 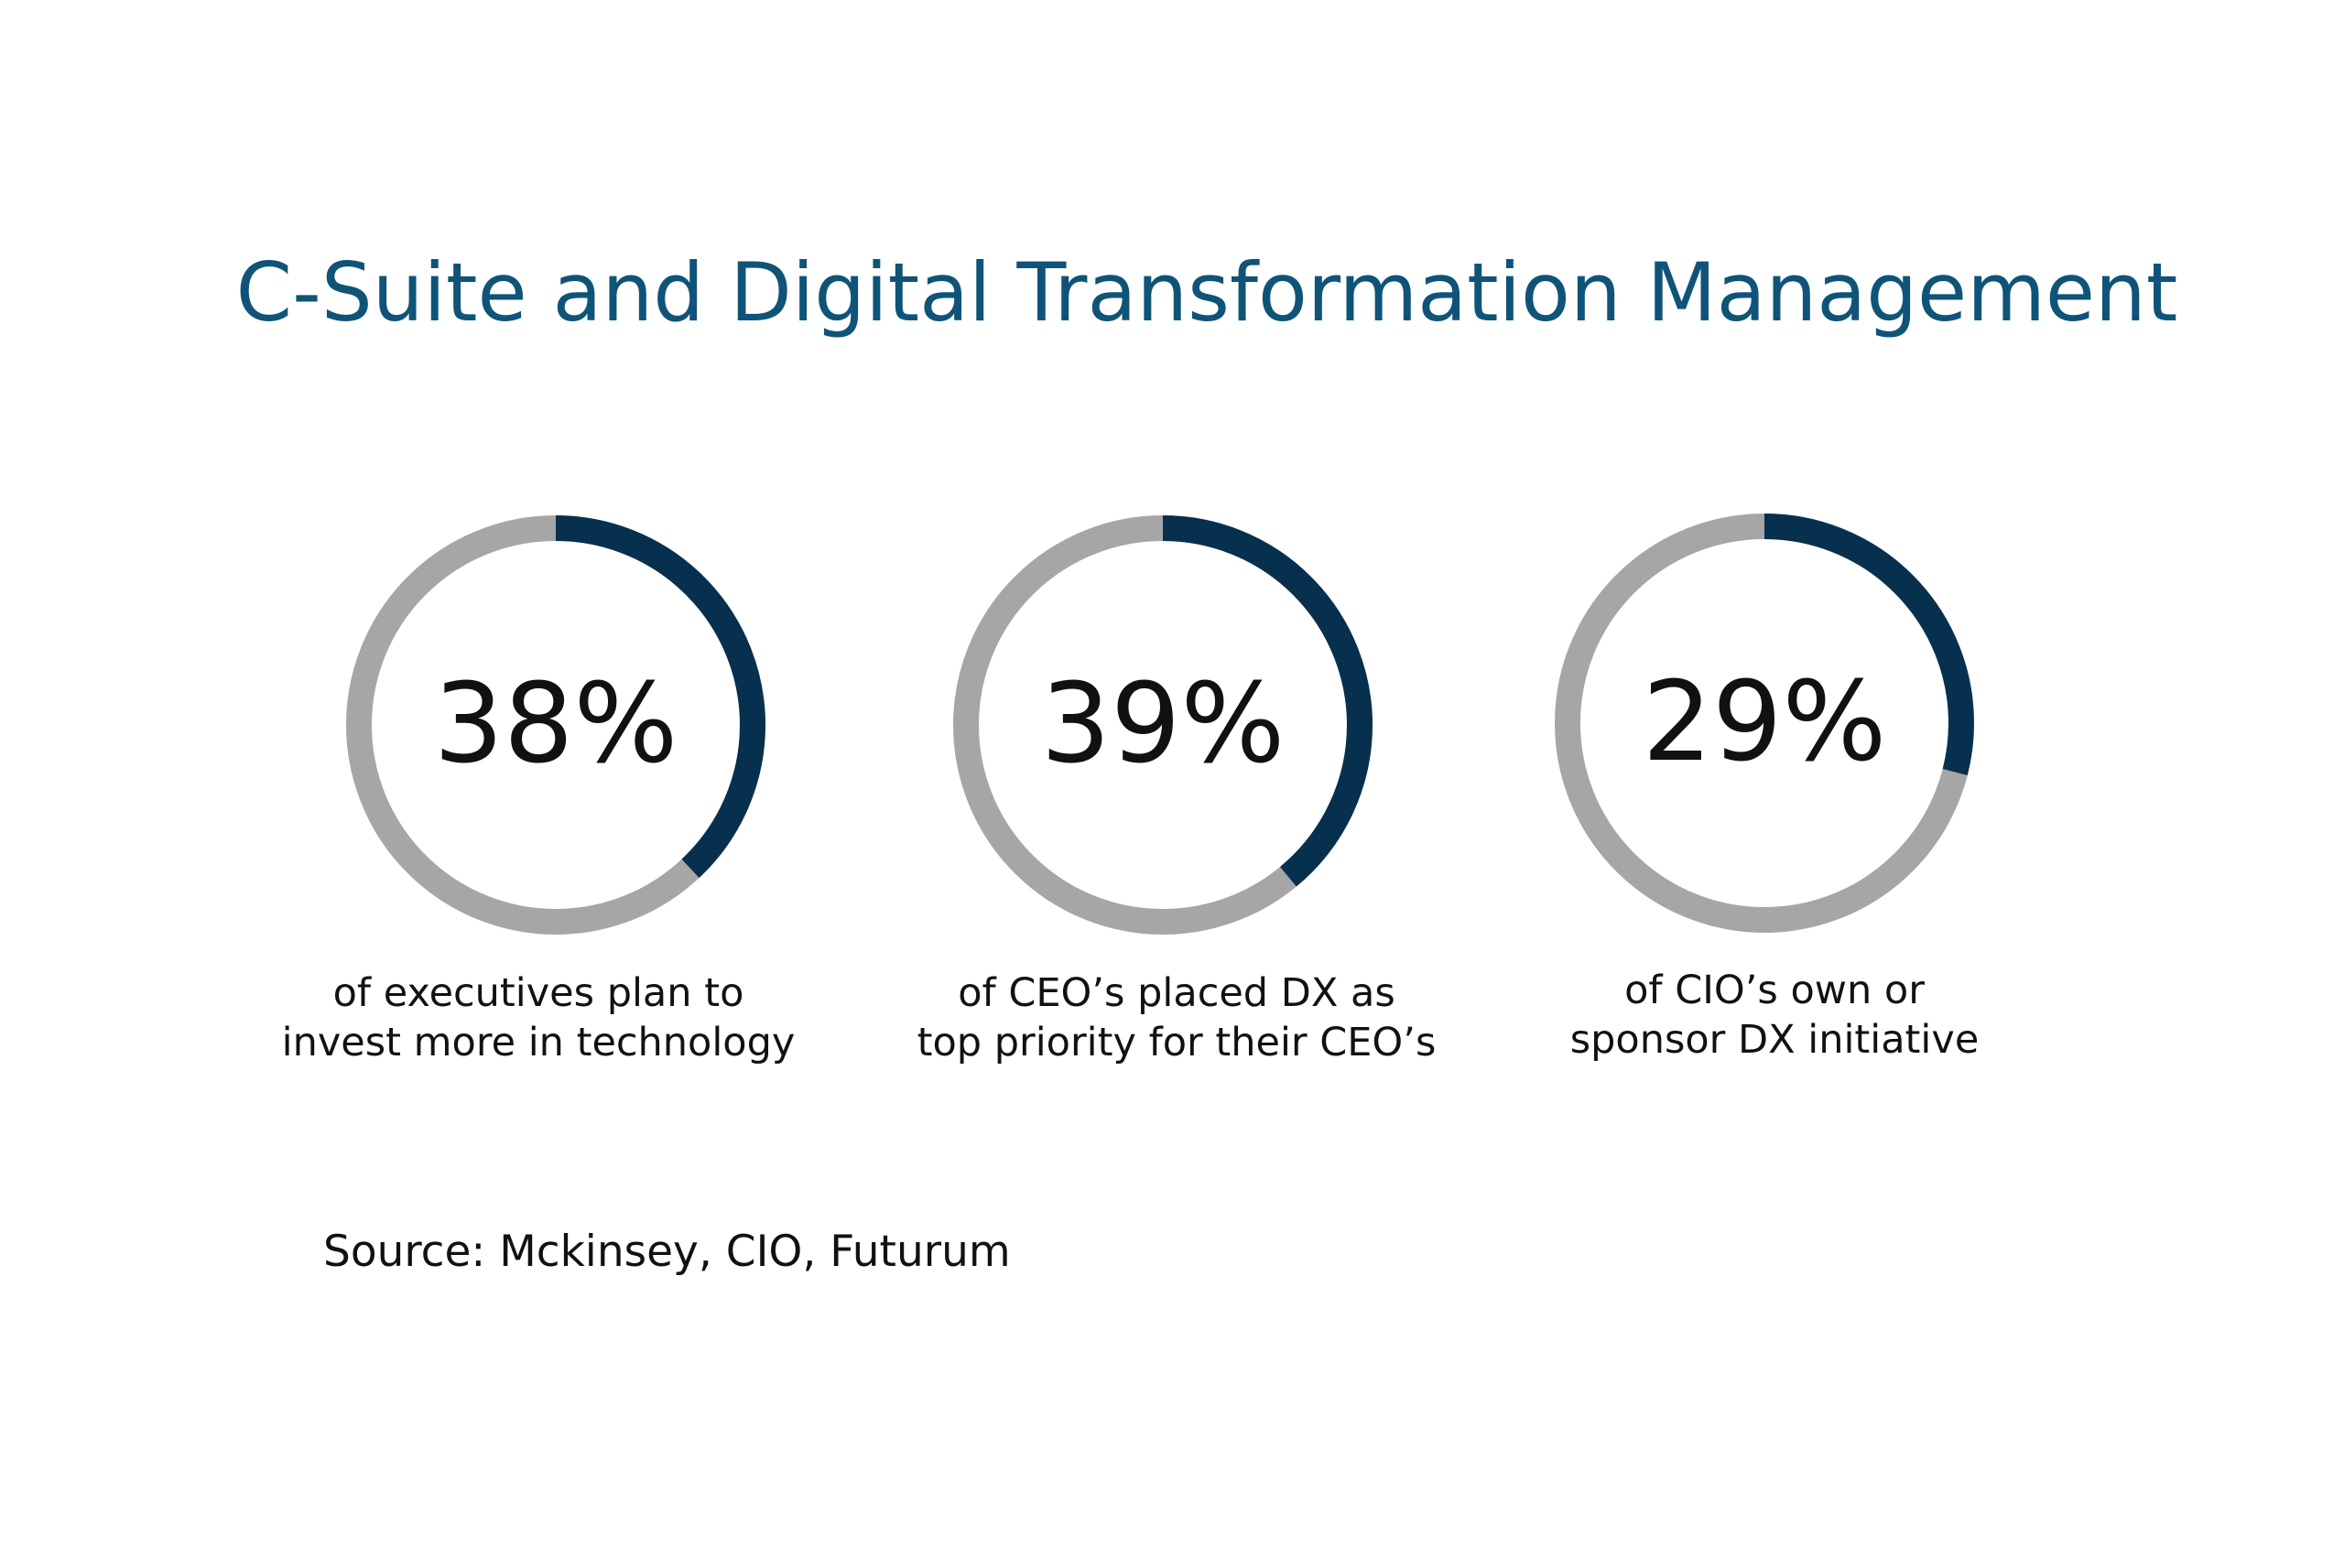 I want to click on donut-value-3: 29%, so click(x=1764, y=723).